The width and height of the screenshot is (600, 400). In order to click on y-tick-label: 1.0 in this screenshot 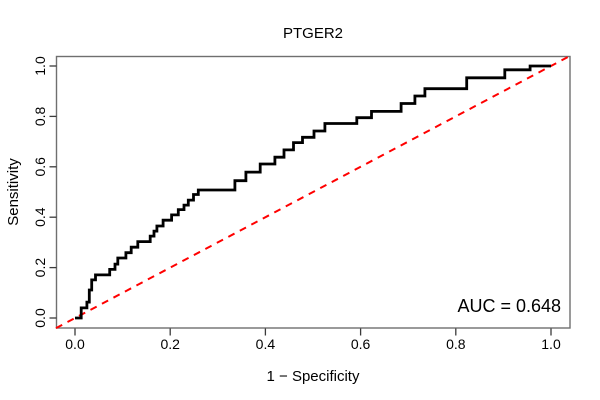, I will do `click(40, 66)`.